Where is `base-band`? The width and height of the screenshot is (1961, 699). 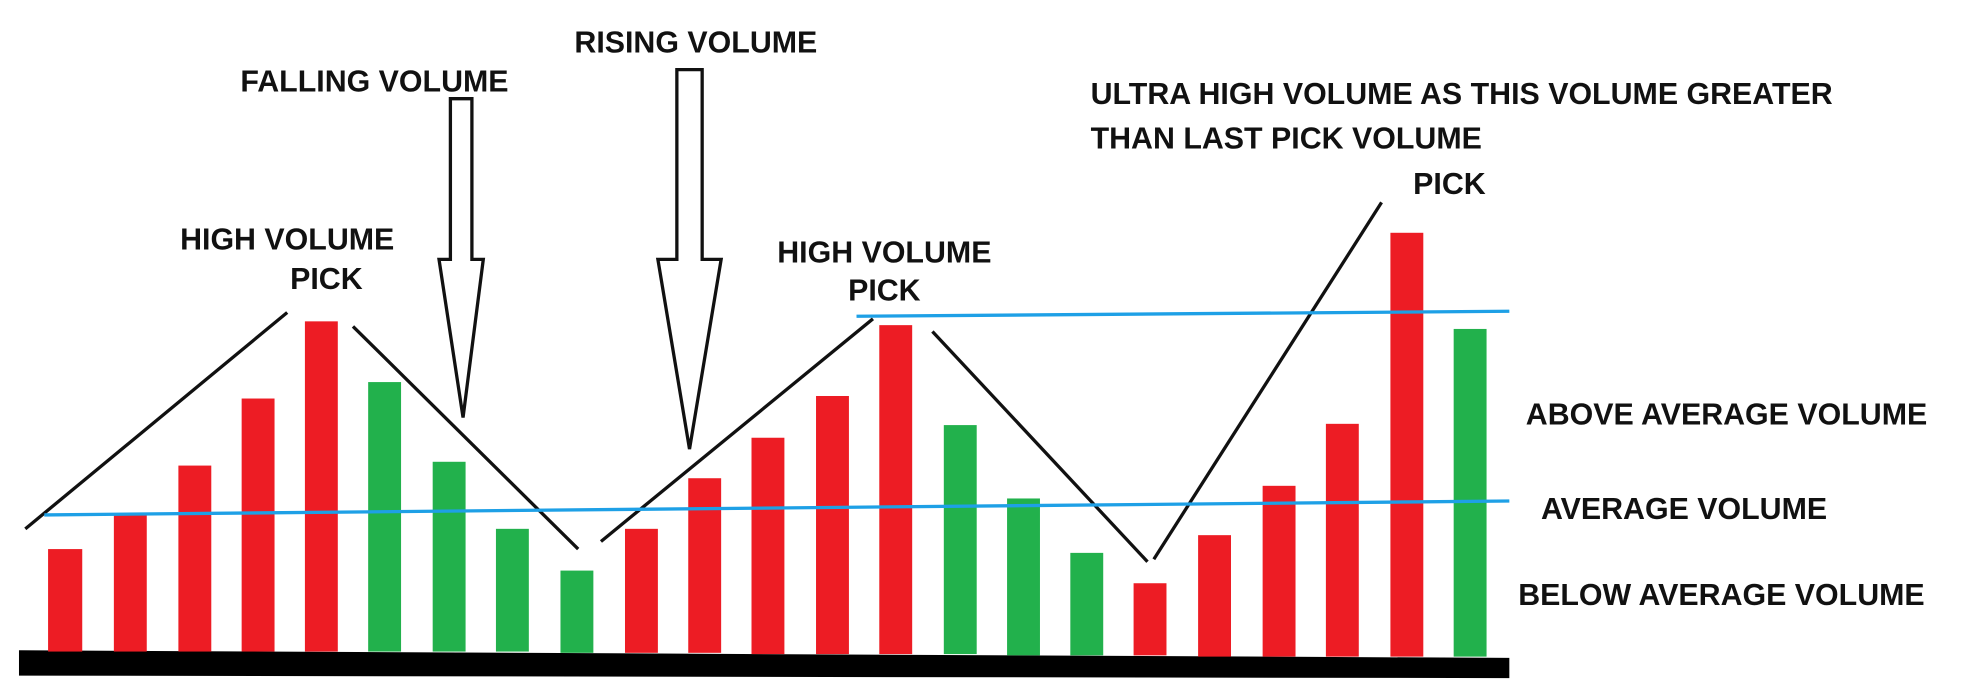
base-band is located at coordinates (764, 664).